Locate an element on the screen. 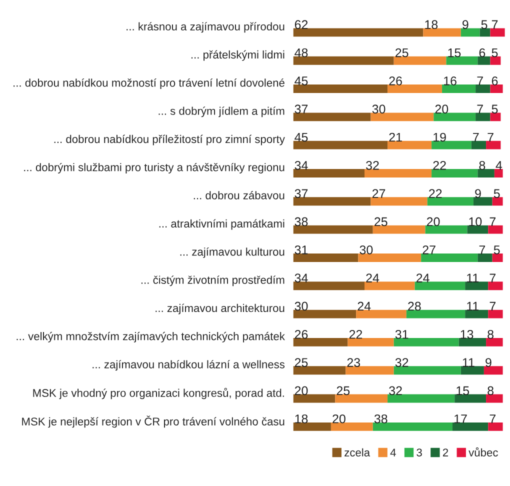  y-tick-label: MSK je nejlepší region v ČR pro trávení volného času is located at coordinates (153, 422).